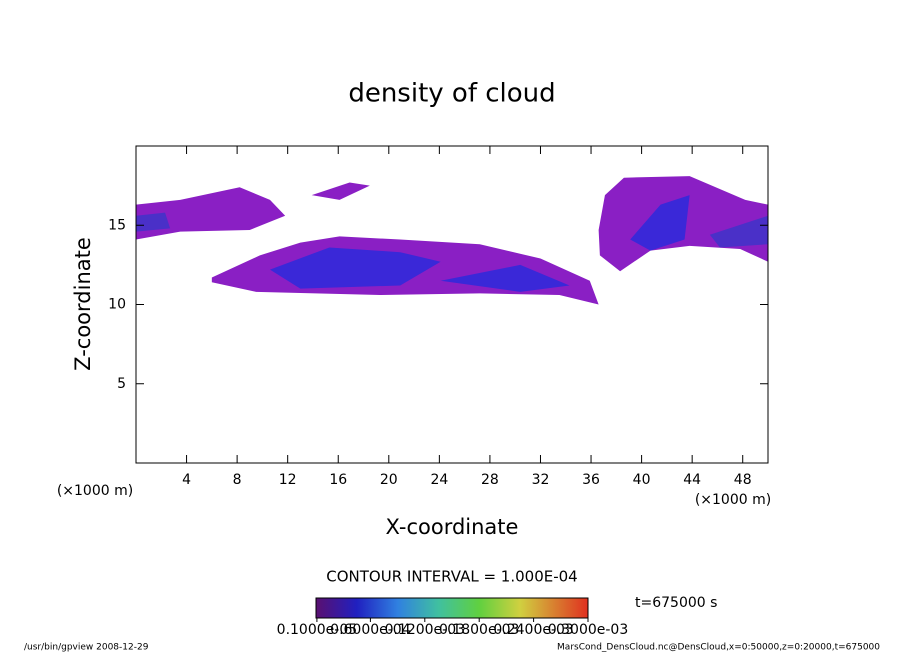 The image size is (904, 654). What do you see at coordinates (425, 630) in the screenshot?
I see `colorbar-label: 0.1200e-03` at bounding box center [425, 630].